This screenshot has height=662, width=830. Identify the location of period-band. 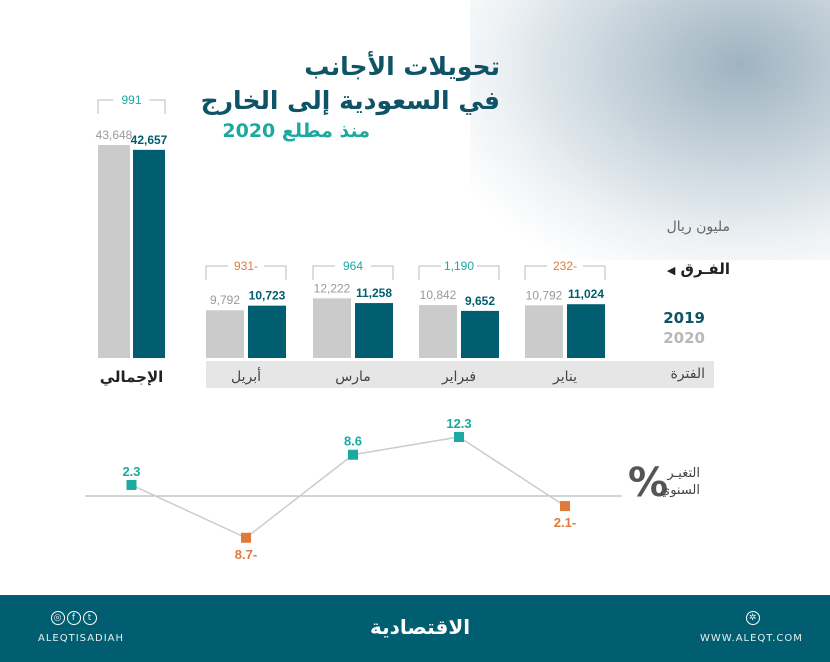
(460, 374).